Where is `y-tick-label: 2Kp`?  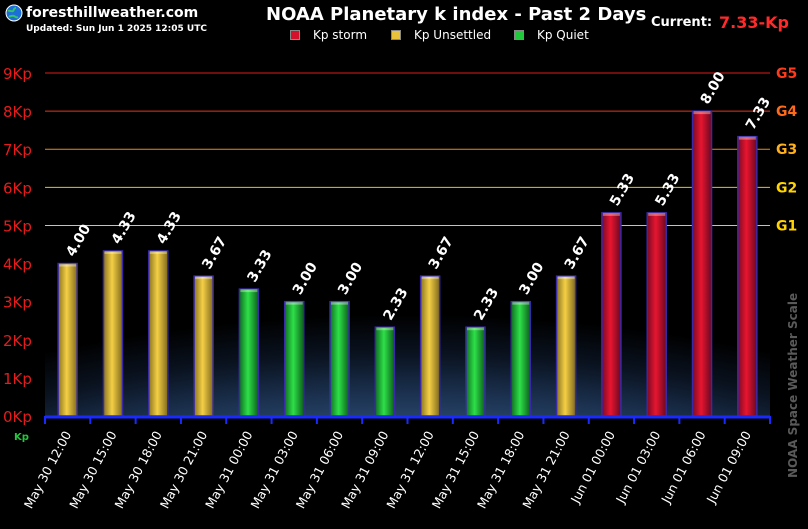 y-tick-label: 2Kp is located at coordinates (17, 341).